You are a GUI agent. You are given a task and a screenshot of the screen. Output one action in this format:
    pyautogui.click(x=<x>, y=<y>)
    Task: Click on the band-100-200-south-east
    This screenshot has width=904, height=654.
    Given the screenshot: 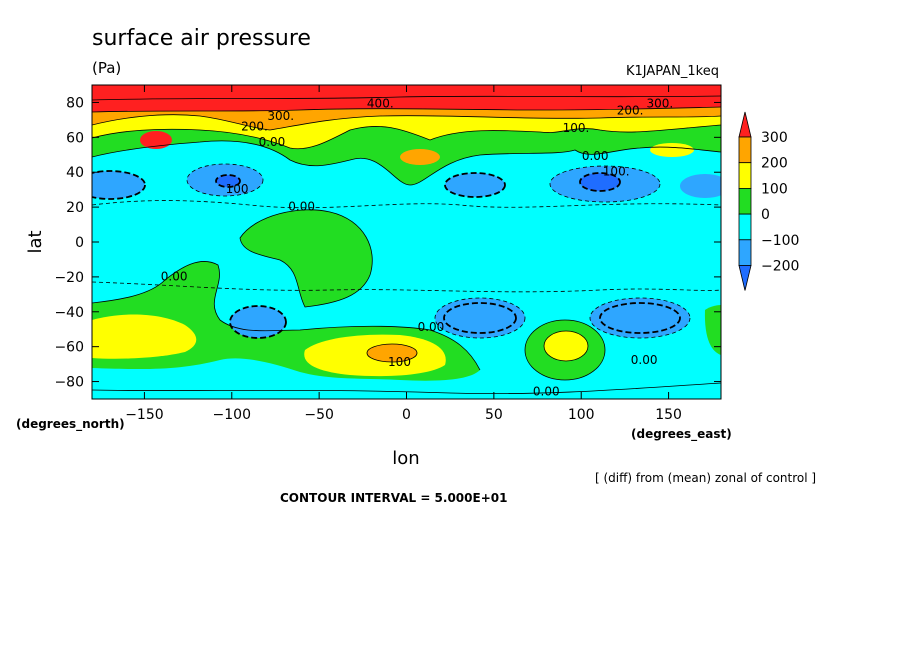 What is the action you would take?
    pyautogui.click(x=566, y=346)
    